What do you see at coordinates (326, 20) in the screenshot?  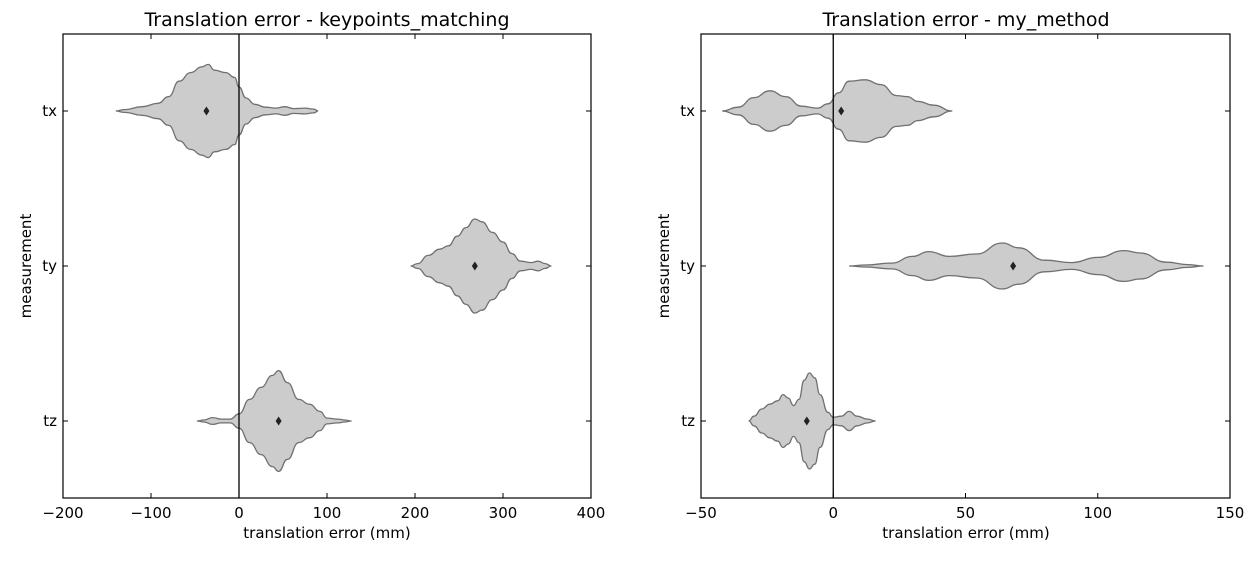 I see `chart-title: Translation error - keypoints_matching` at bounding box center [326, 20].